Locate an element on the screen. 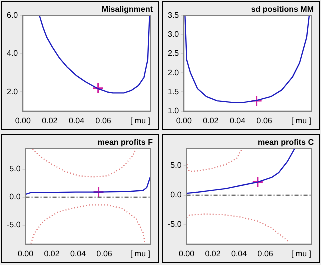 This screenshot has height=265, width=321. y-tick-label: 6.0 is located at coordinates (12, 15).